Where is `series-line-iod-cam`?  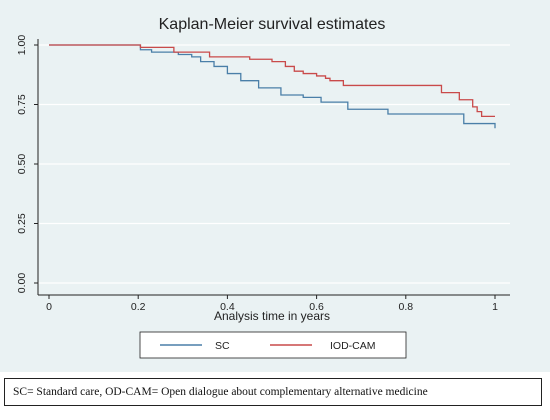 series-line-iod-cam is located at coordinates (272, 81).